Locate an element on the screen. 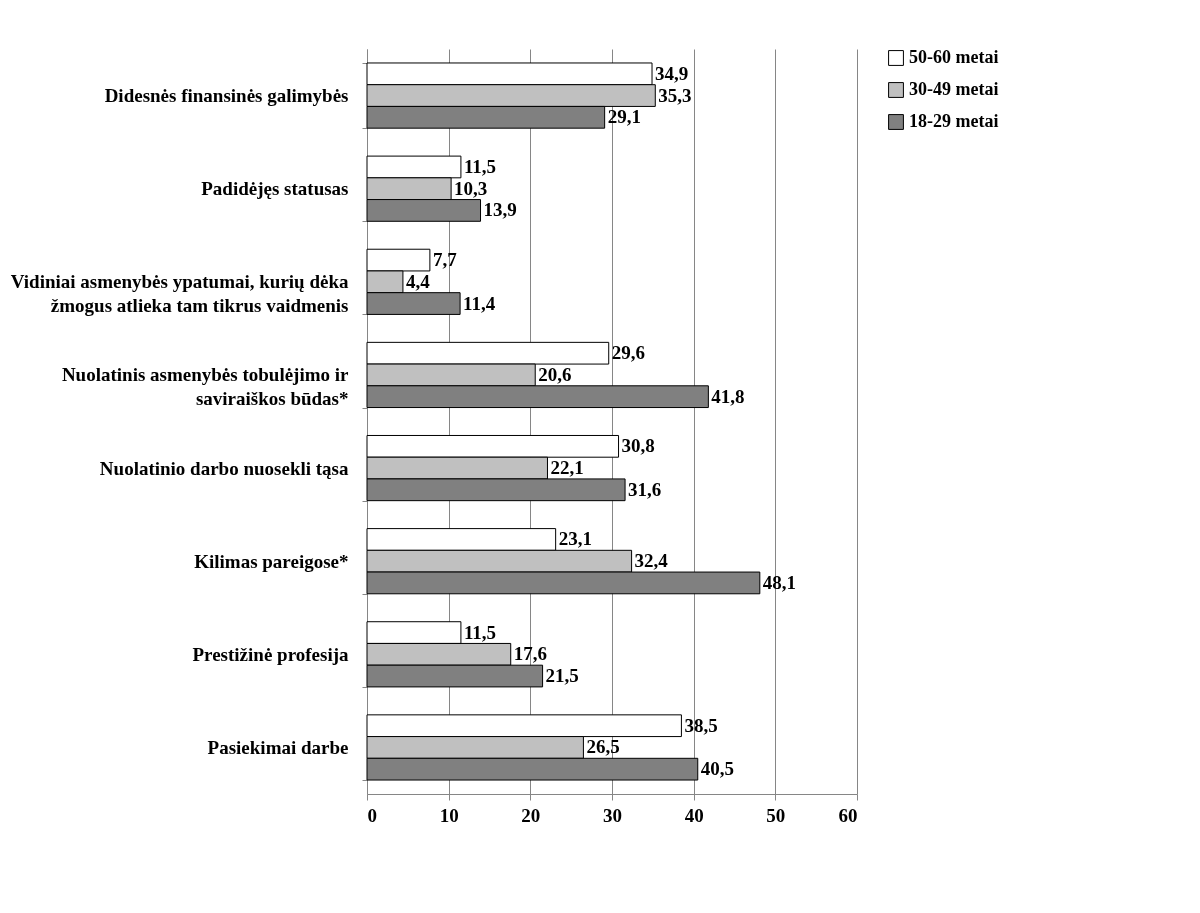  data-label: 21,5 is located at coordinates (562, 676).